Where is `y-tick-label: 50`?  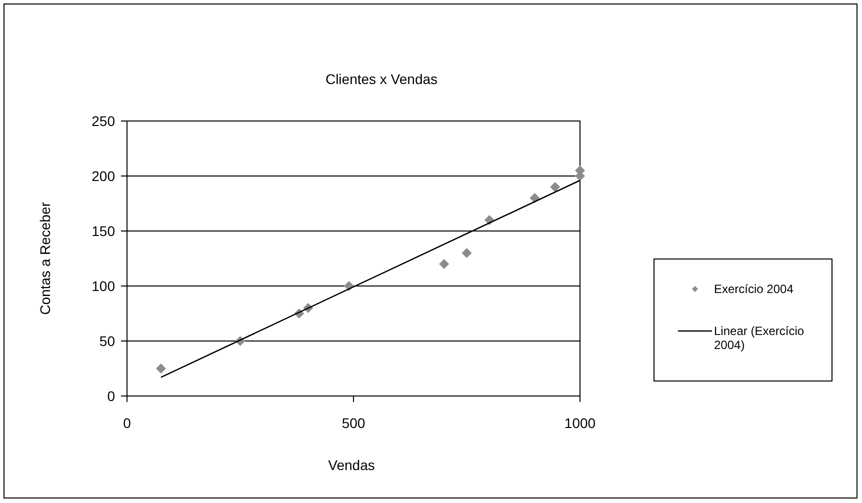
y-tick-label: 50 is located at coordinates (107, 341).